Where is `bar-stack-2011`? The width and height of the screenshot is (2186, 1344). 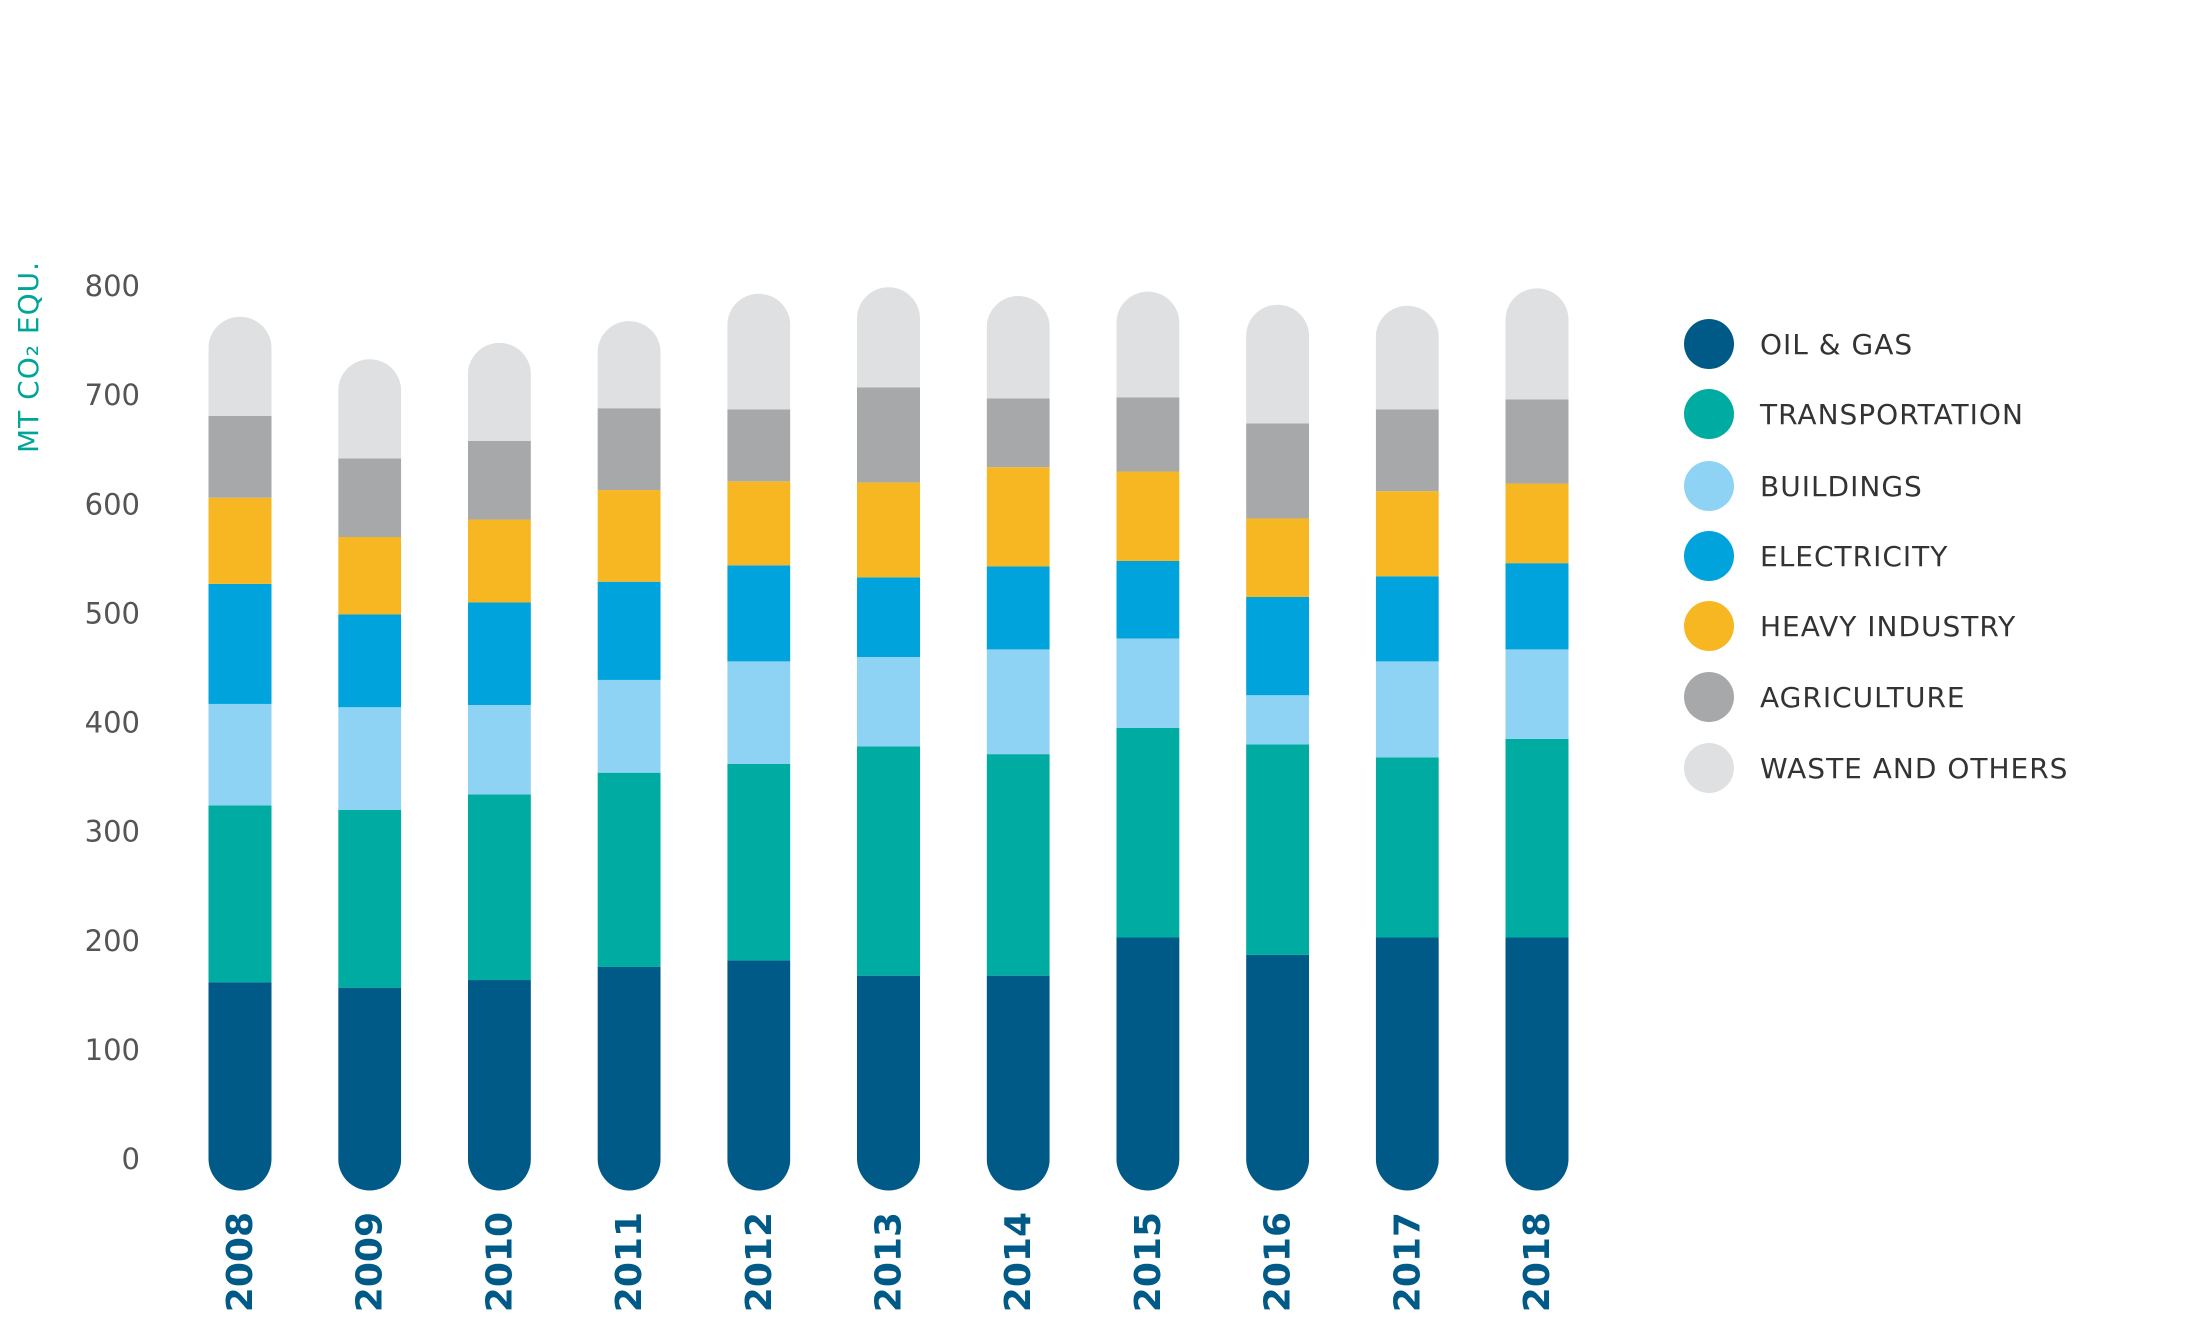
bar-stack-2011 is located at coordinates (629, 756).